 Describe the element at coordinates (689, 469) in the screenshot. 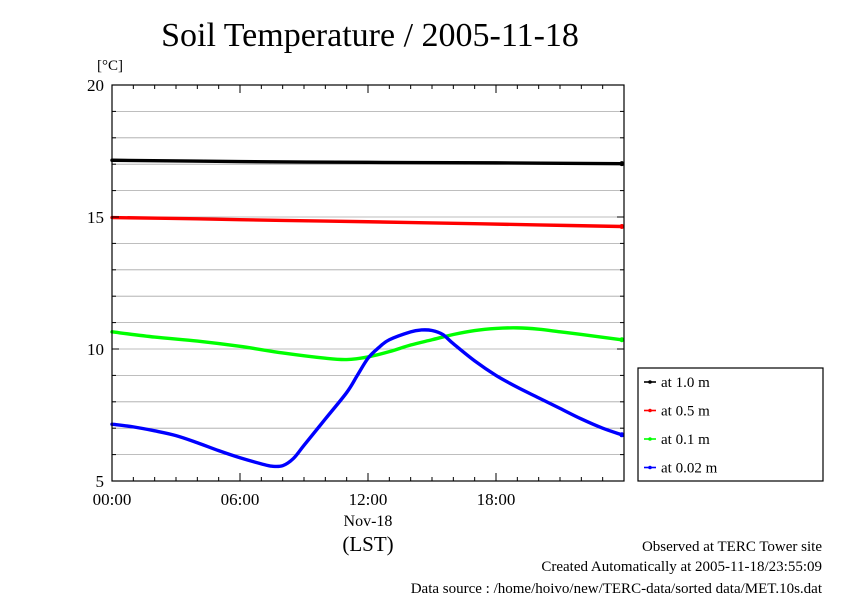

I see `legend-label: at 0.02 m` at that location.